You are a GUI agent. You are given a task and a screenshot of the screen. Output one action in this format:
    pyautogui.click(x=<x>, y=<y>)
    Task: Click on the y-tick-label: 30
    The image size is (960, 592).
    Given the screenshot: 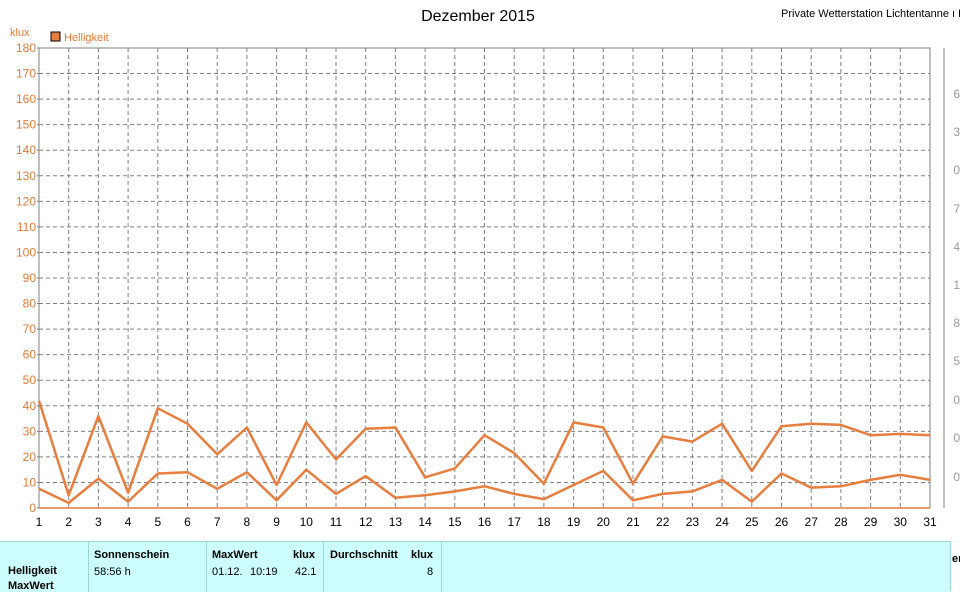 What is the action you would take?
    pyautogui.click(x=30, y=431)
    